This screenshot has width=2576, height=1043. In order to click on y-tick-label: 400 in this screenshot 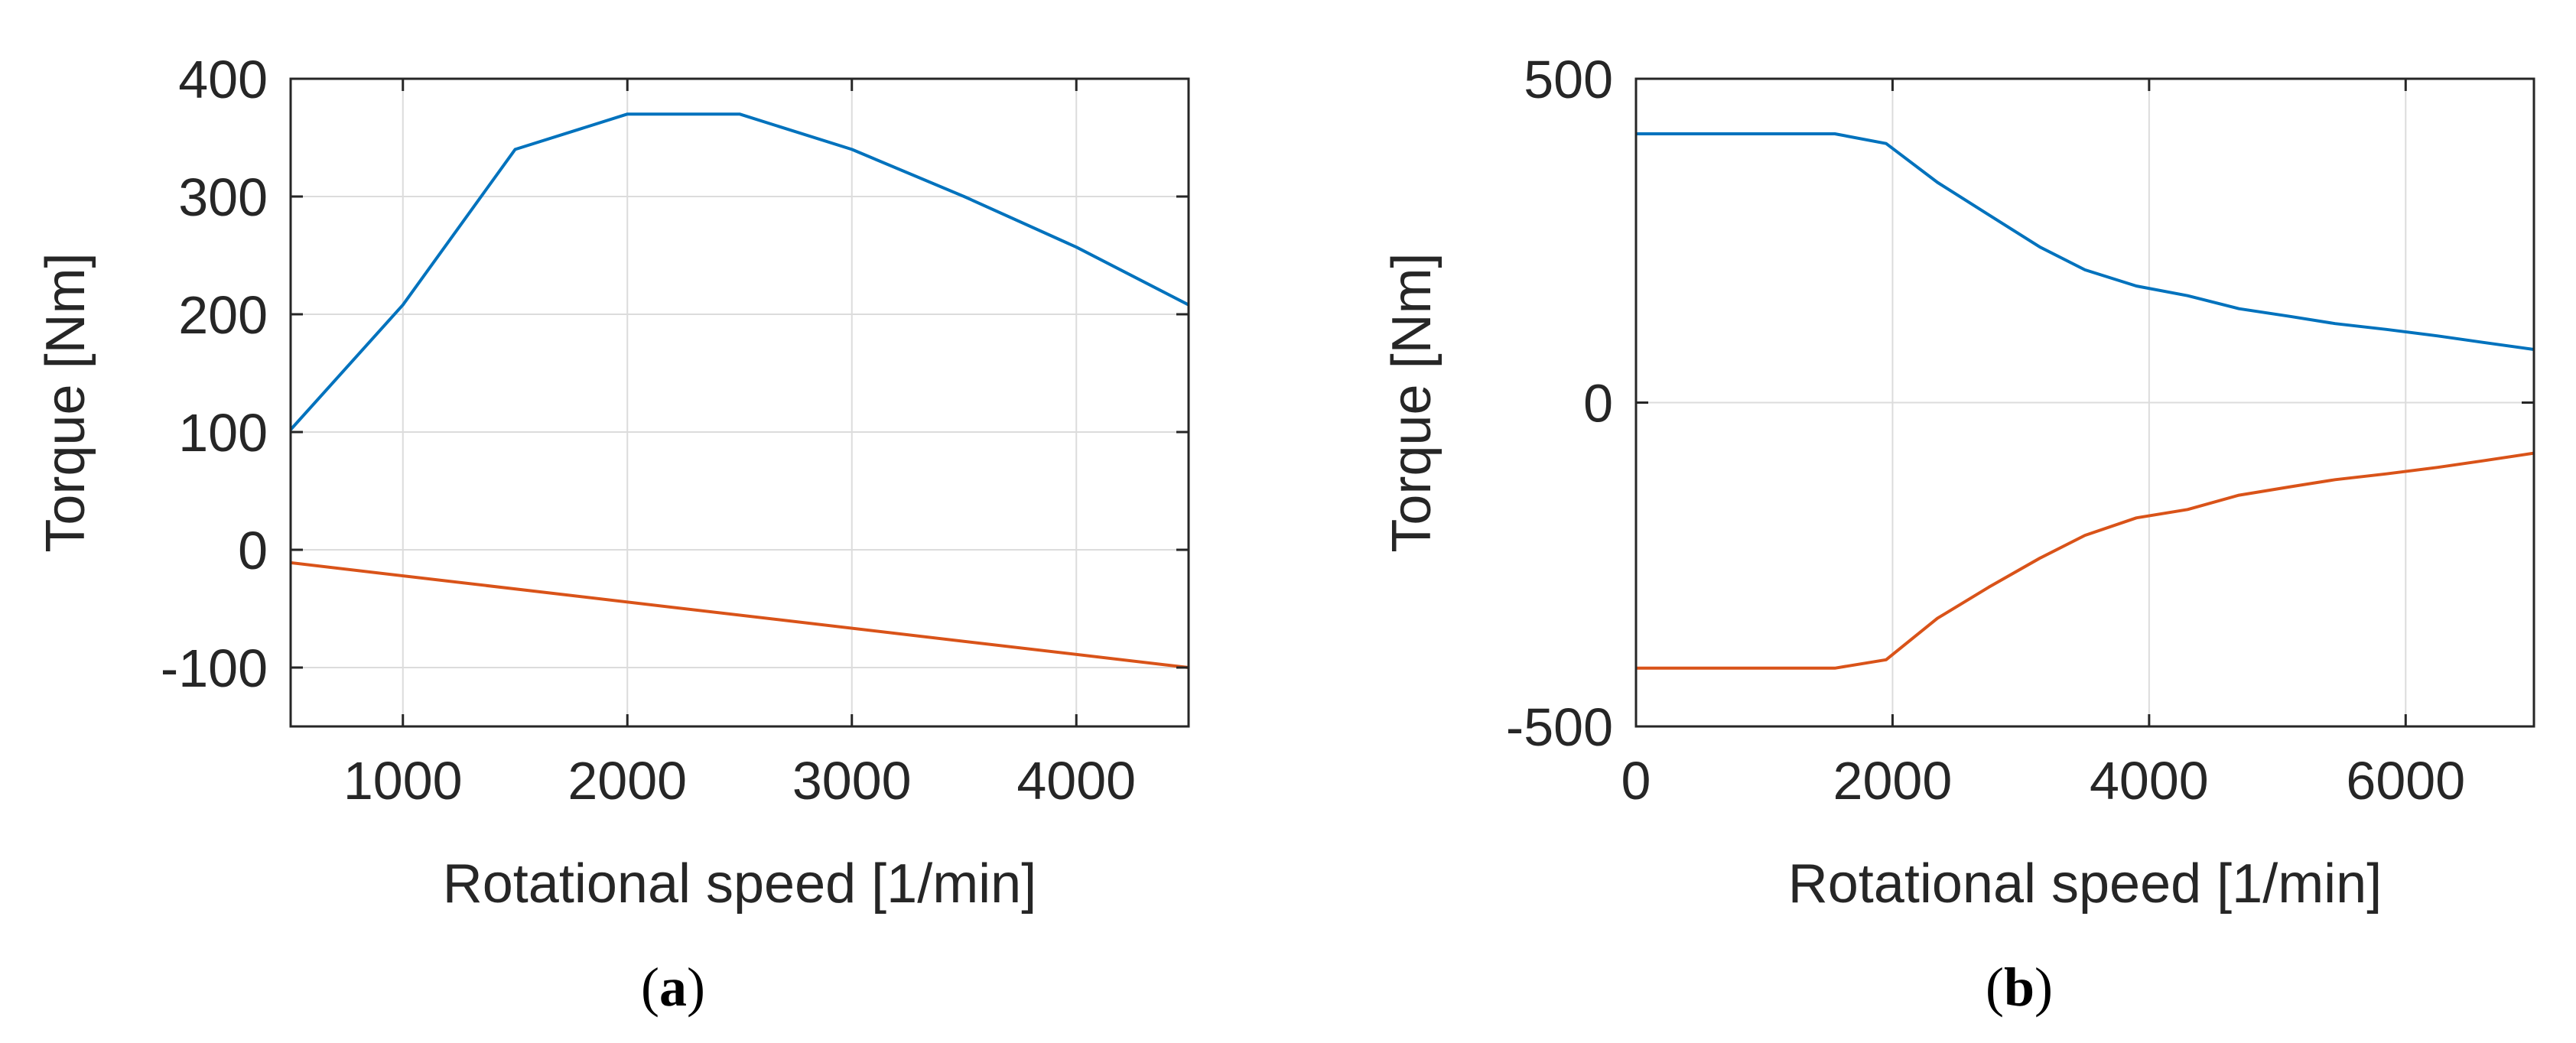, I will do `click(223, 79)`.